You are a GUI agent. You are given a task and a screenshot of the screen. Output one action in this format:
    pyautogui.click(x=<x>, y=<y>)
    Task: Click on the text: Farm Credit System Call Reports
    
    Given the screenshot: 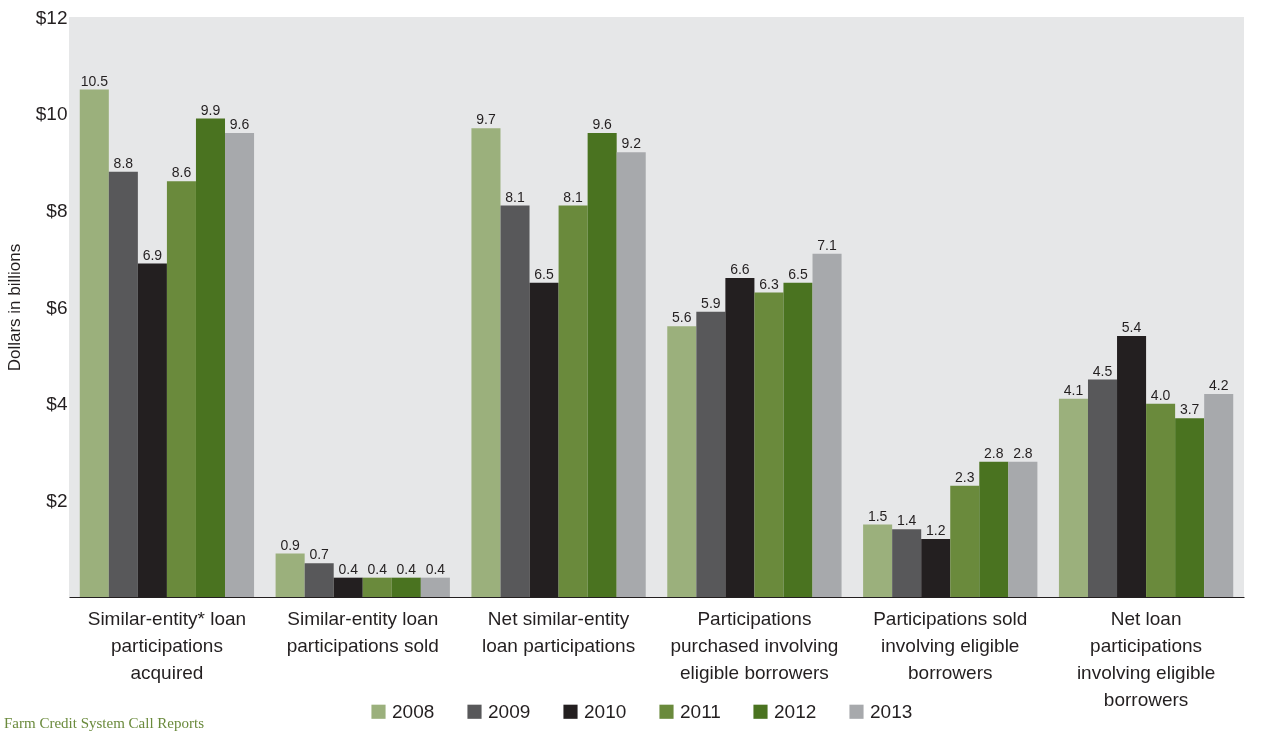 What is the action you would take?
    pyautogui.click(x=104, y=723)
    